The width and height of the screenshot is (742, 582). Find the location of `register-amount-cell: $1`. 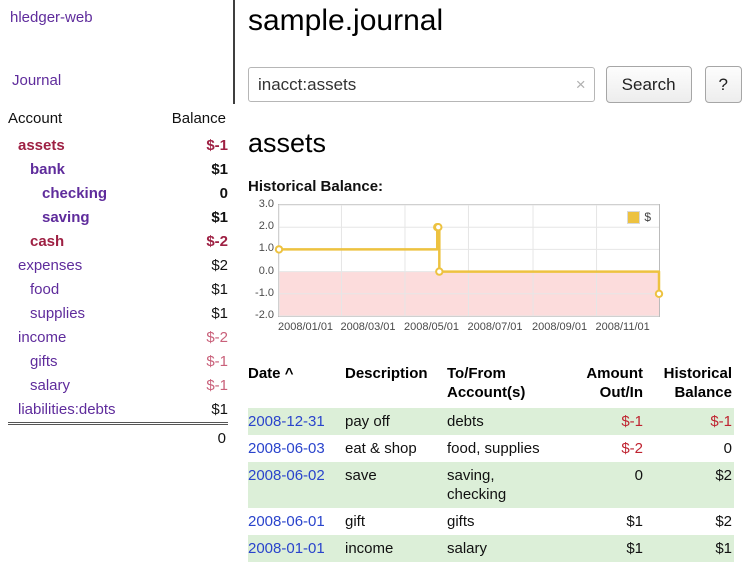

register-amount-cell: $1 is located at coordinates (634, 521).